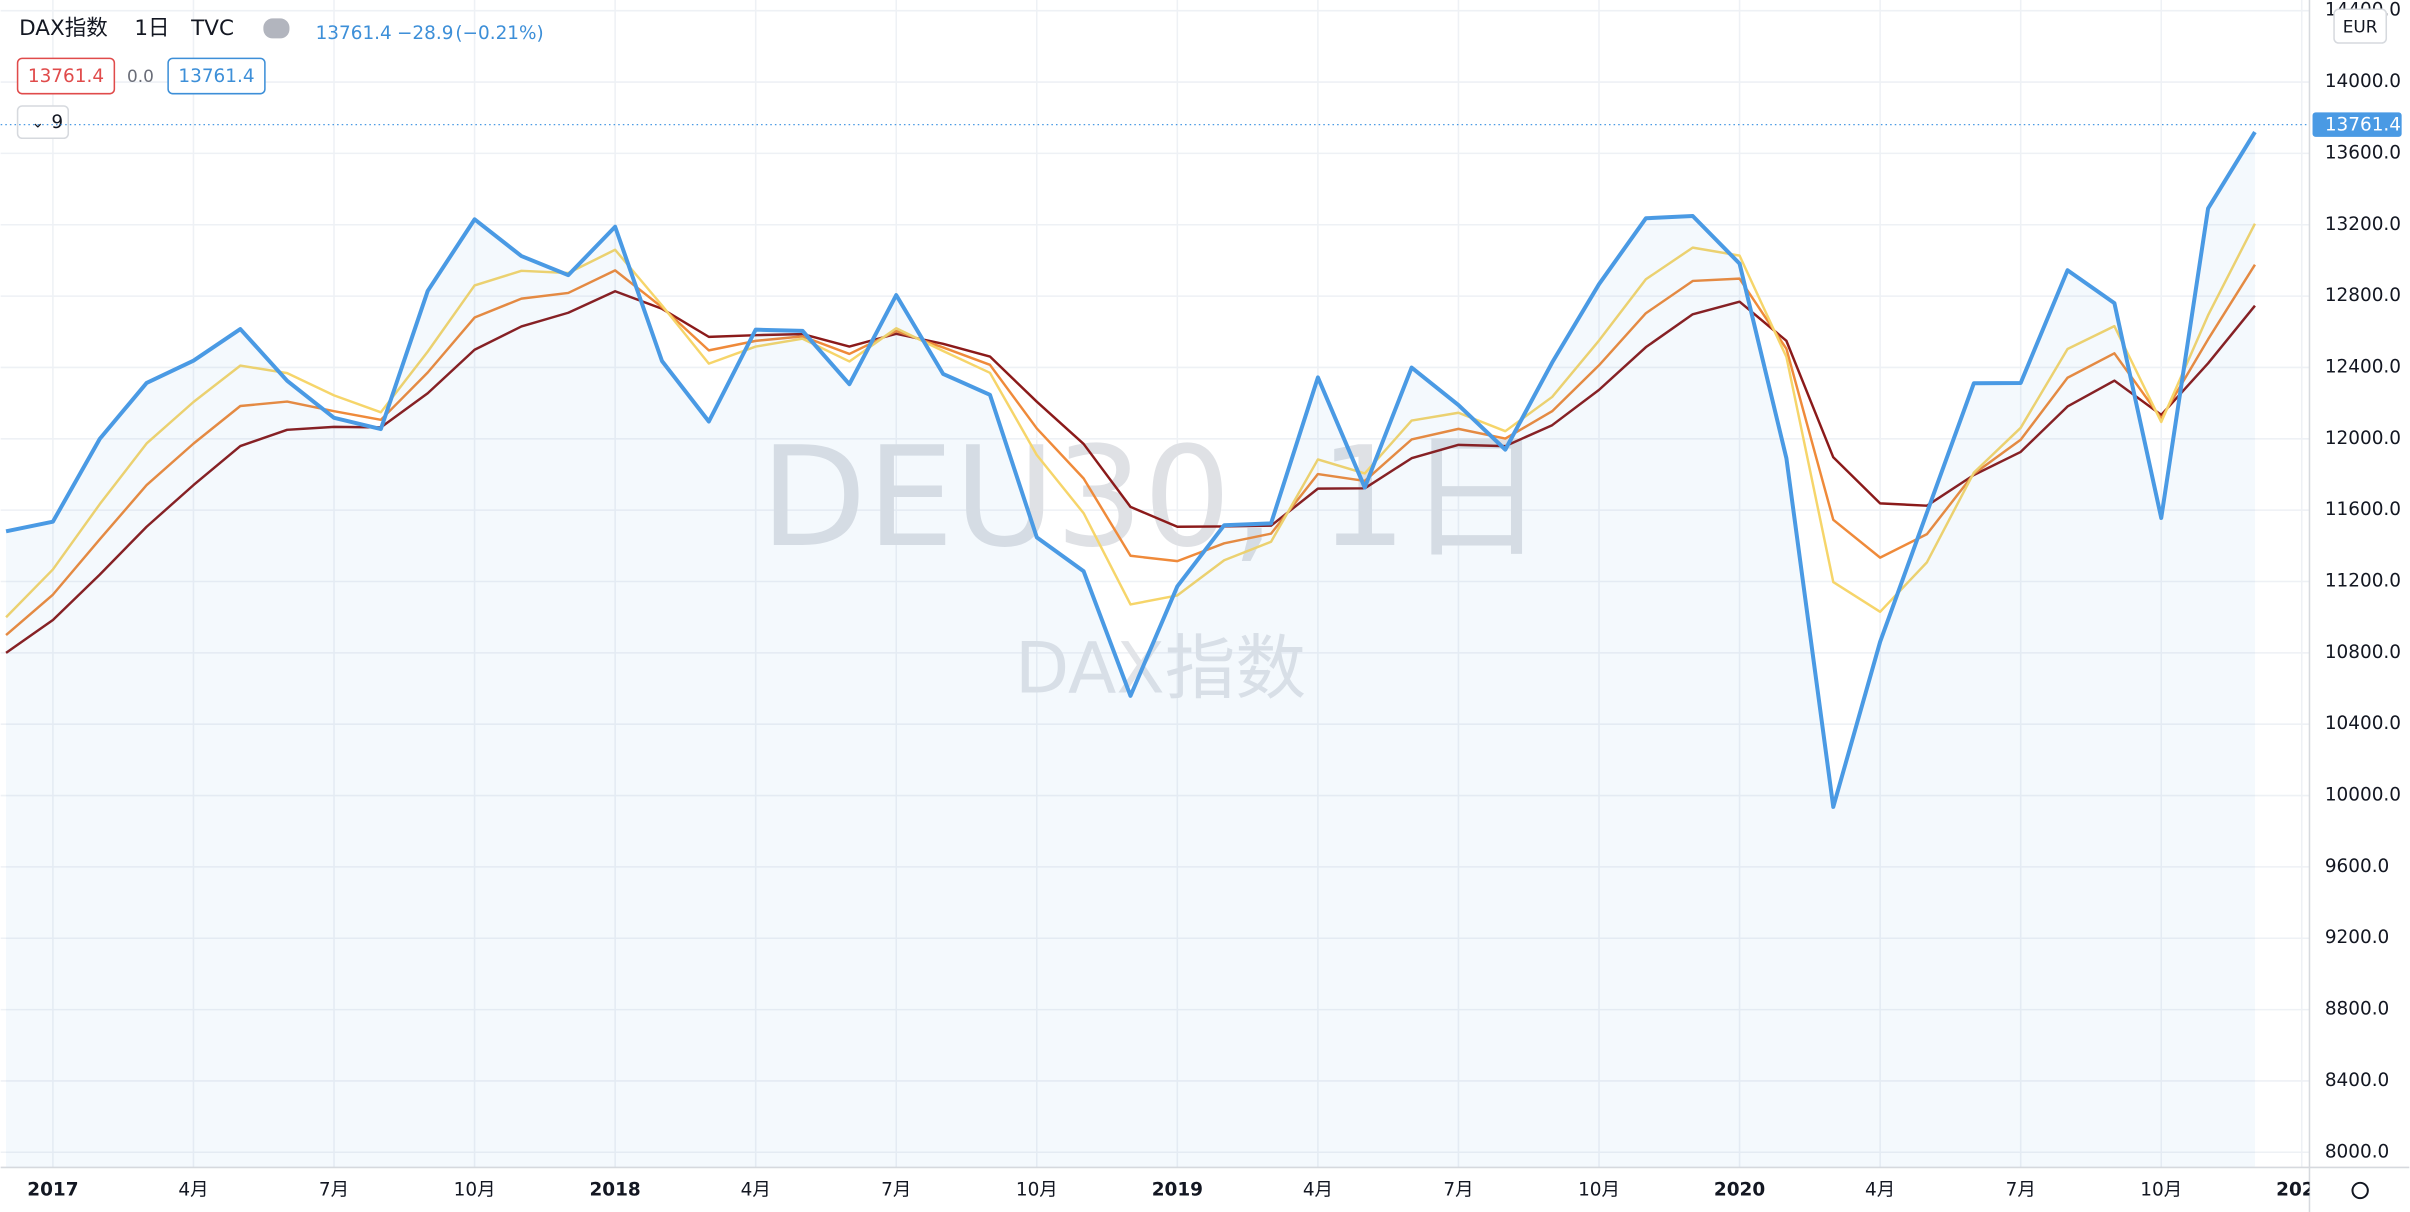 Image resolution: width=2410 pixels, height=1212 pixels. Describe the element at coordinates (2363, 652) in the screenshot. I see `y-tick-label: 10800.0` at that location.